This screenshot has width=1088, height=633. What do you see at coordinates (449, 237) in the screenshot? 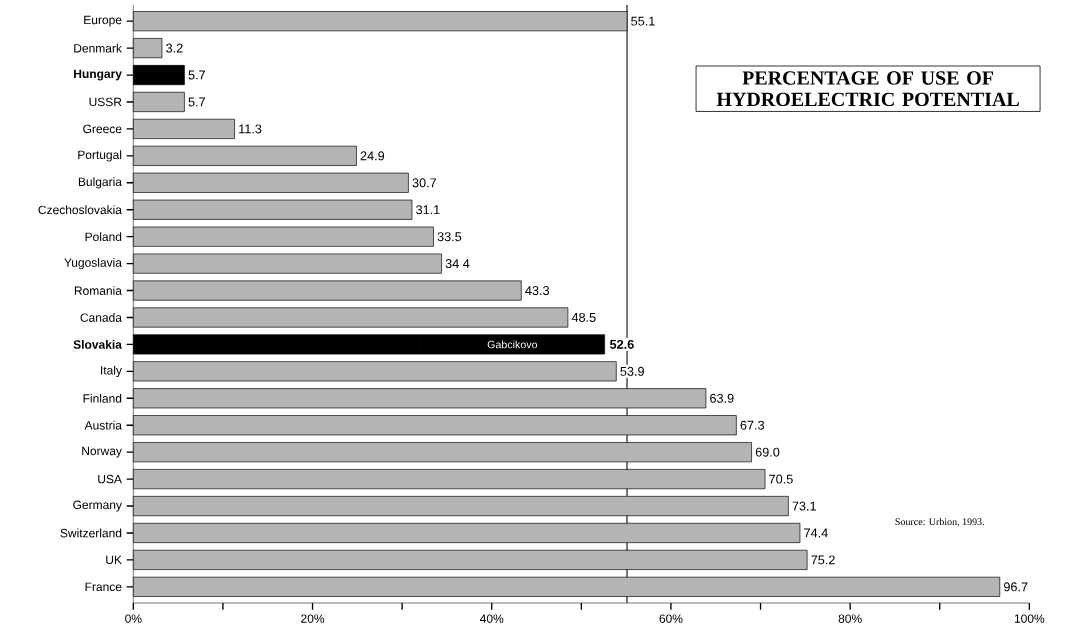
I see `data-label: 33.5` at bounding box center [449, 237].